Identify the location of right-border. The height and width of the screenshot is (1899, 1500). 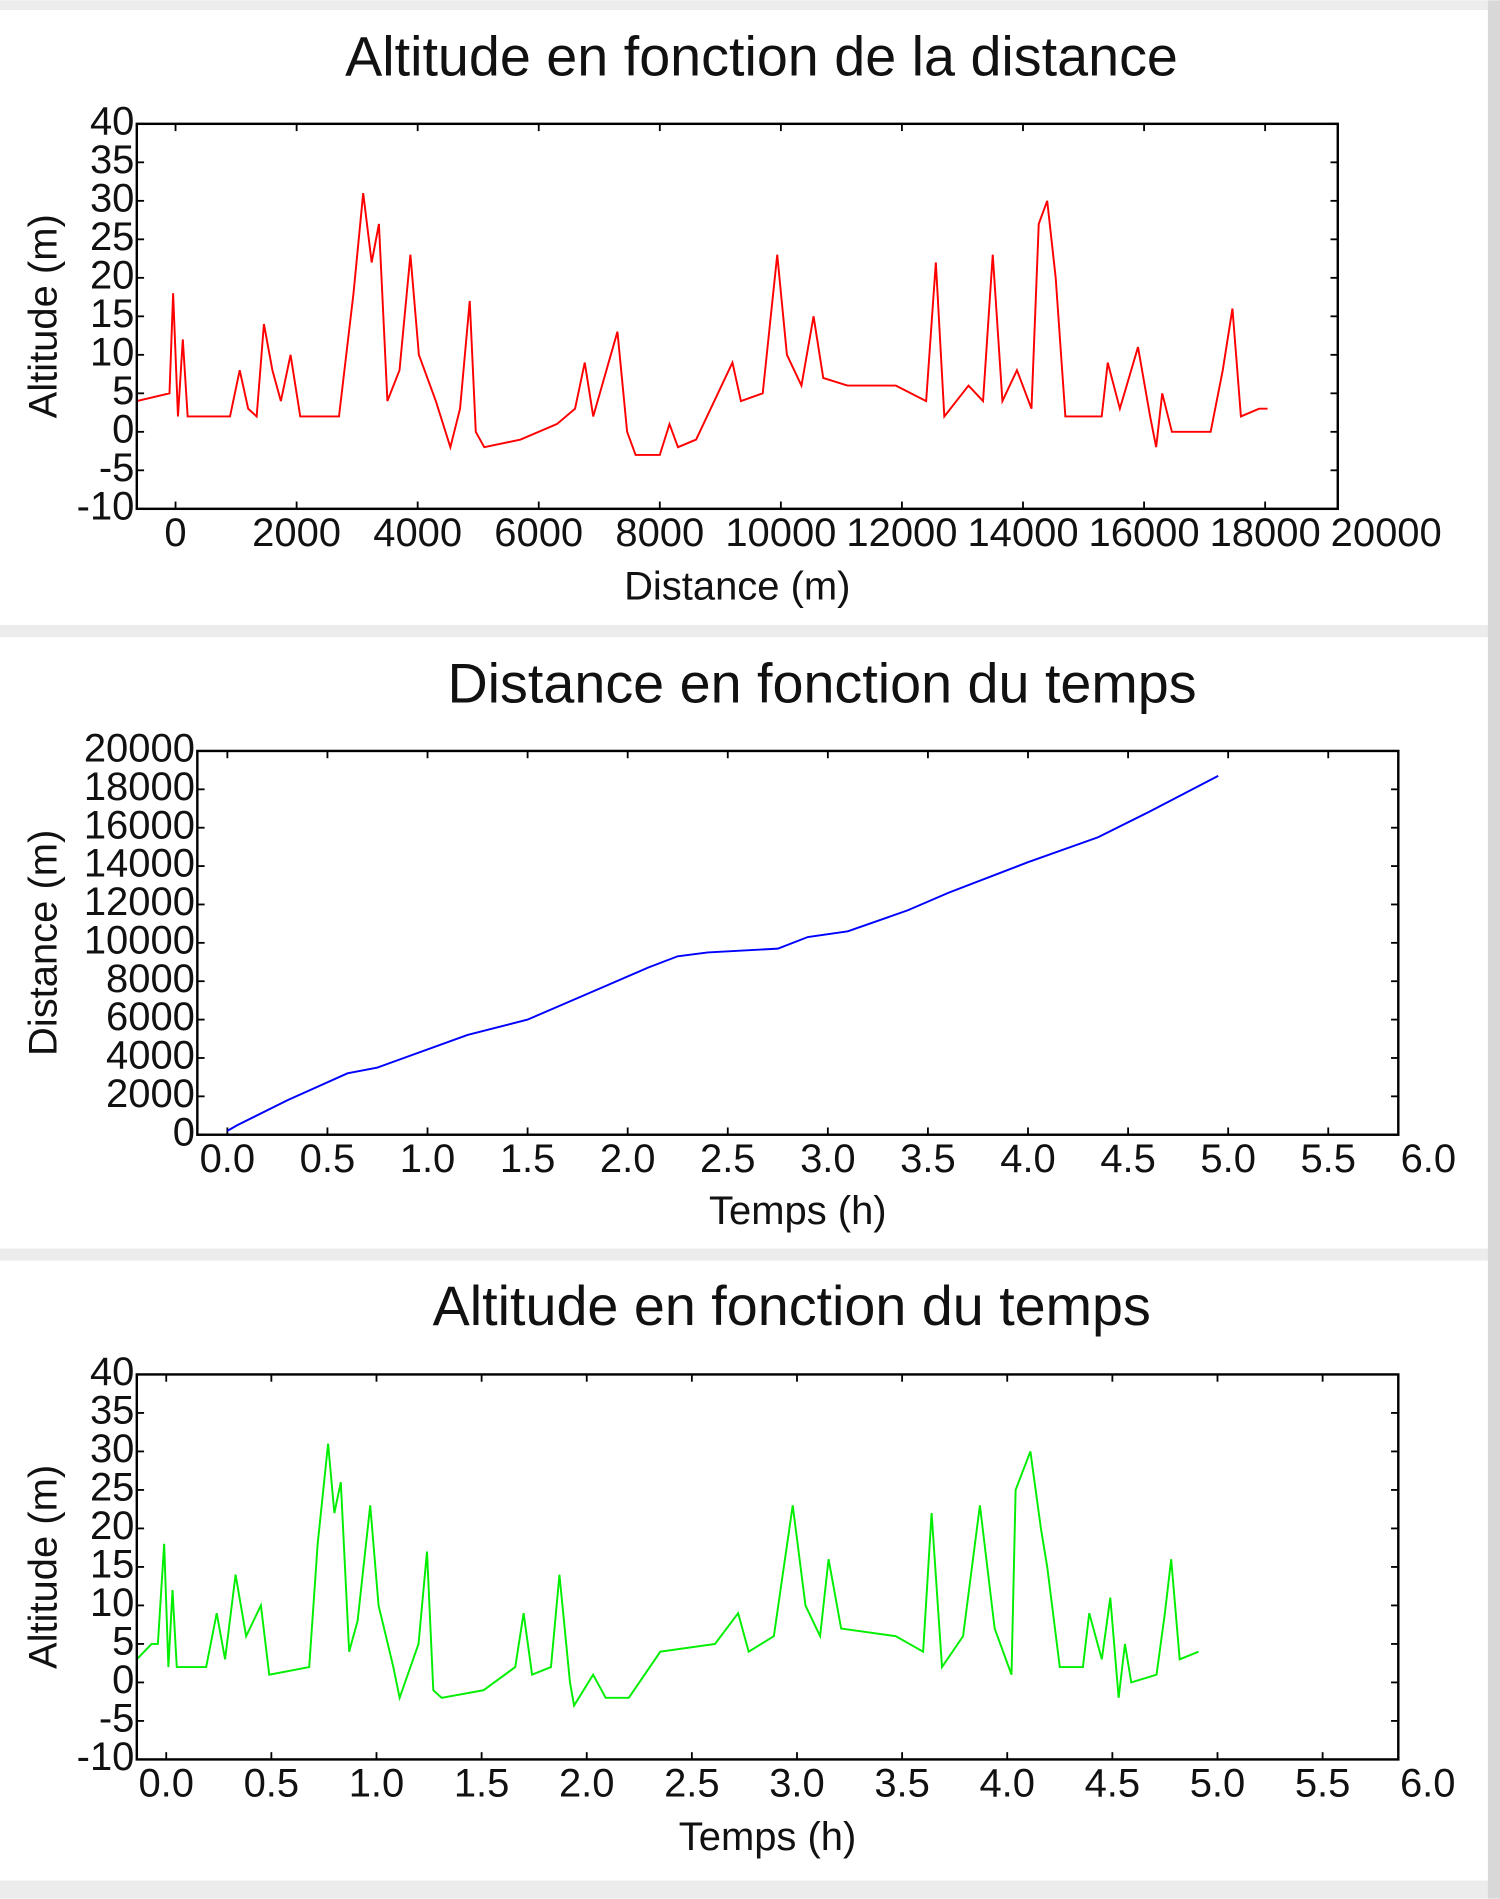
(1493, 949).